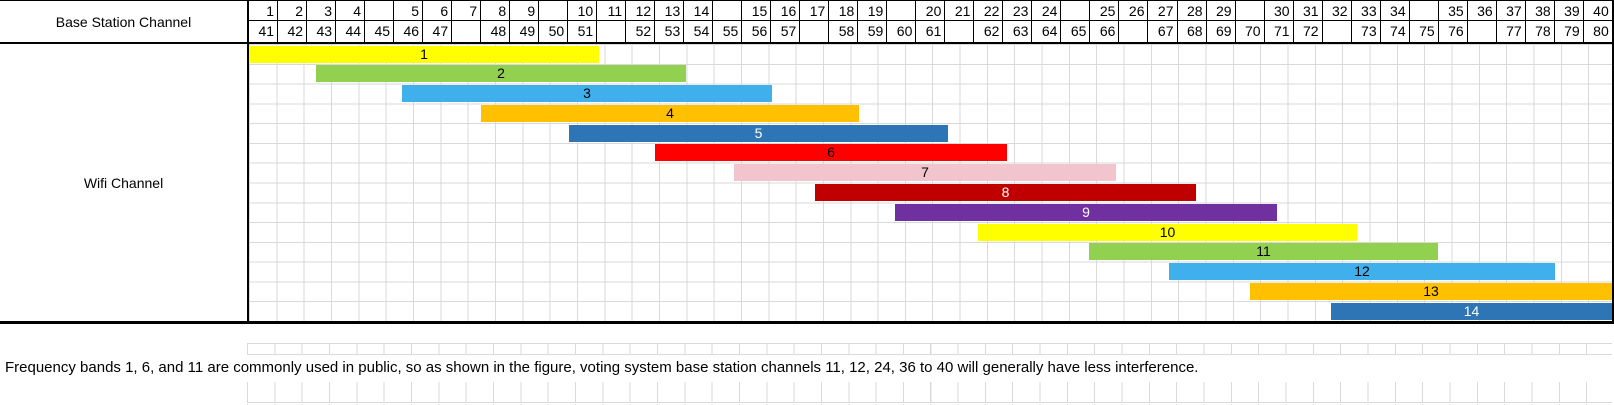 The width and height of the screenshot is (1614, 405). Describe the element at coordinates (1018, 31) in the screenshot. I see `base-channel-cell: 63` at that location.